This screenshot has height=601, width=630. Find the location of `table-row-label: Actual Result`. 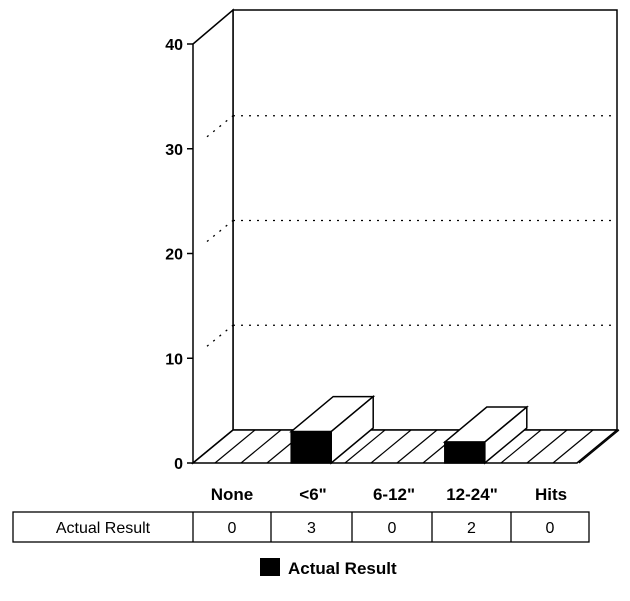

table-row-label: Actual Result is located at coordinates (103, 528).